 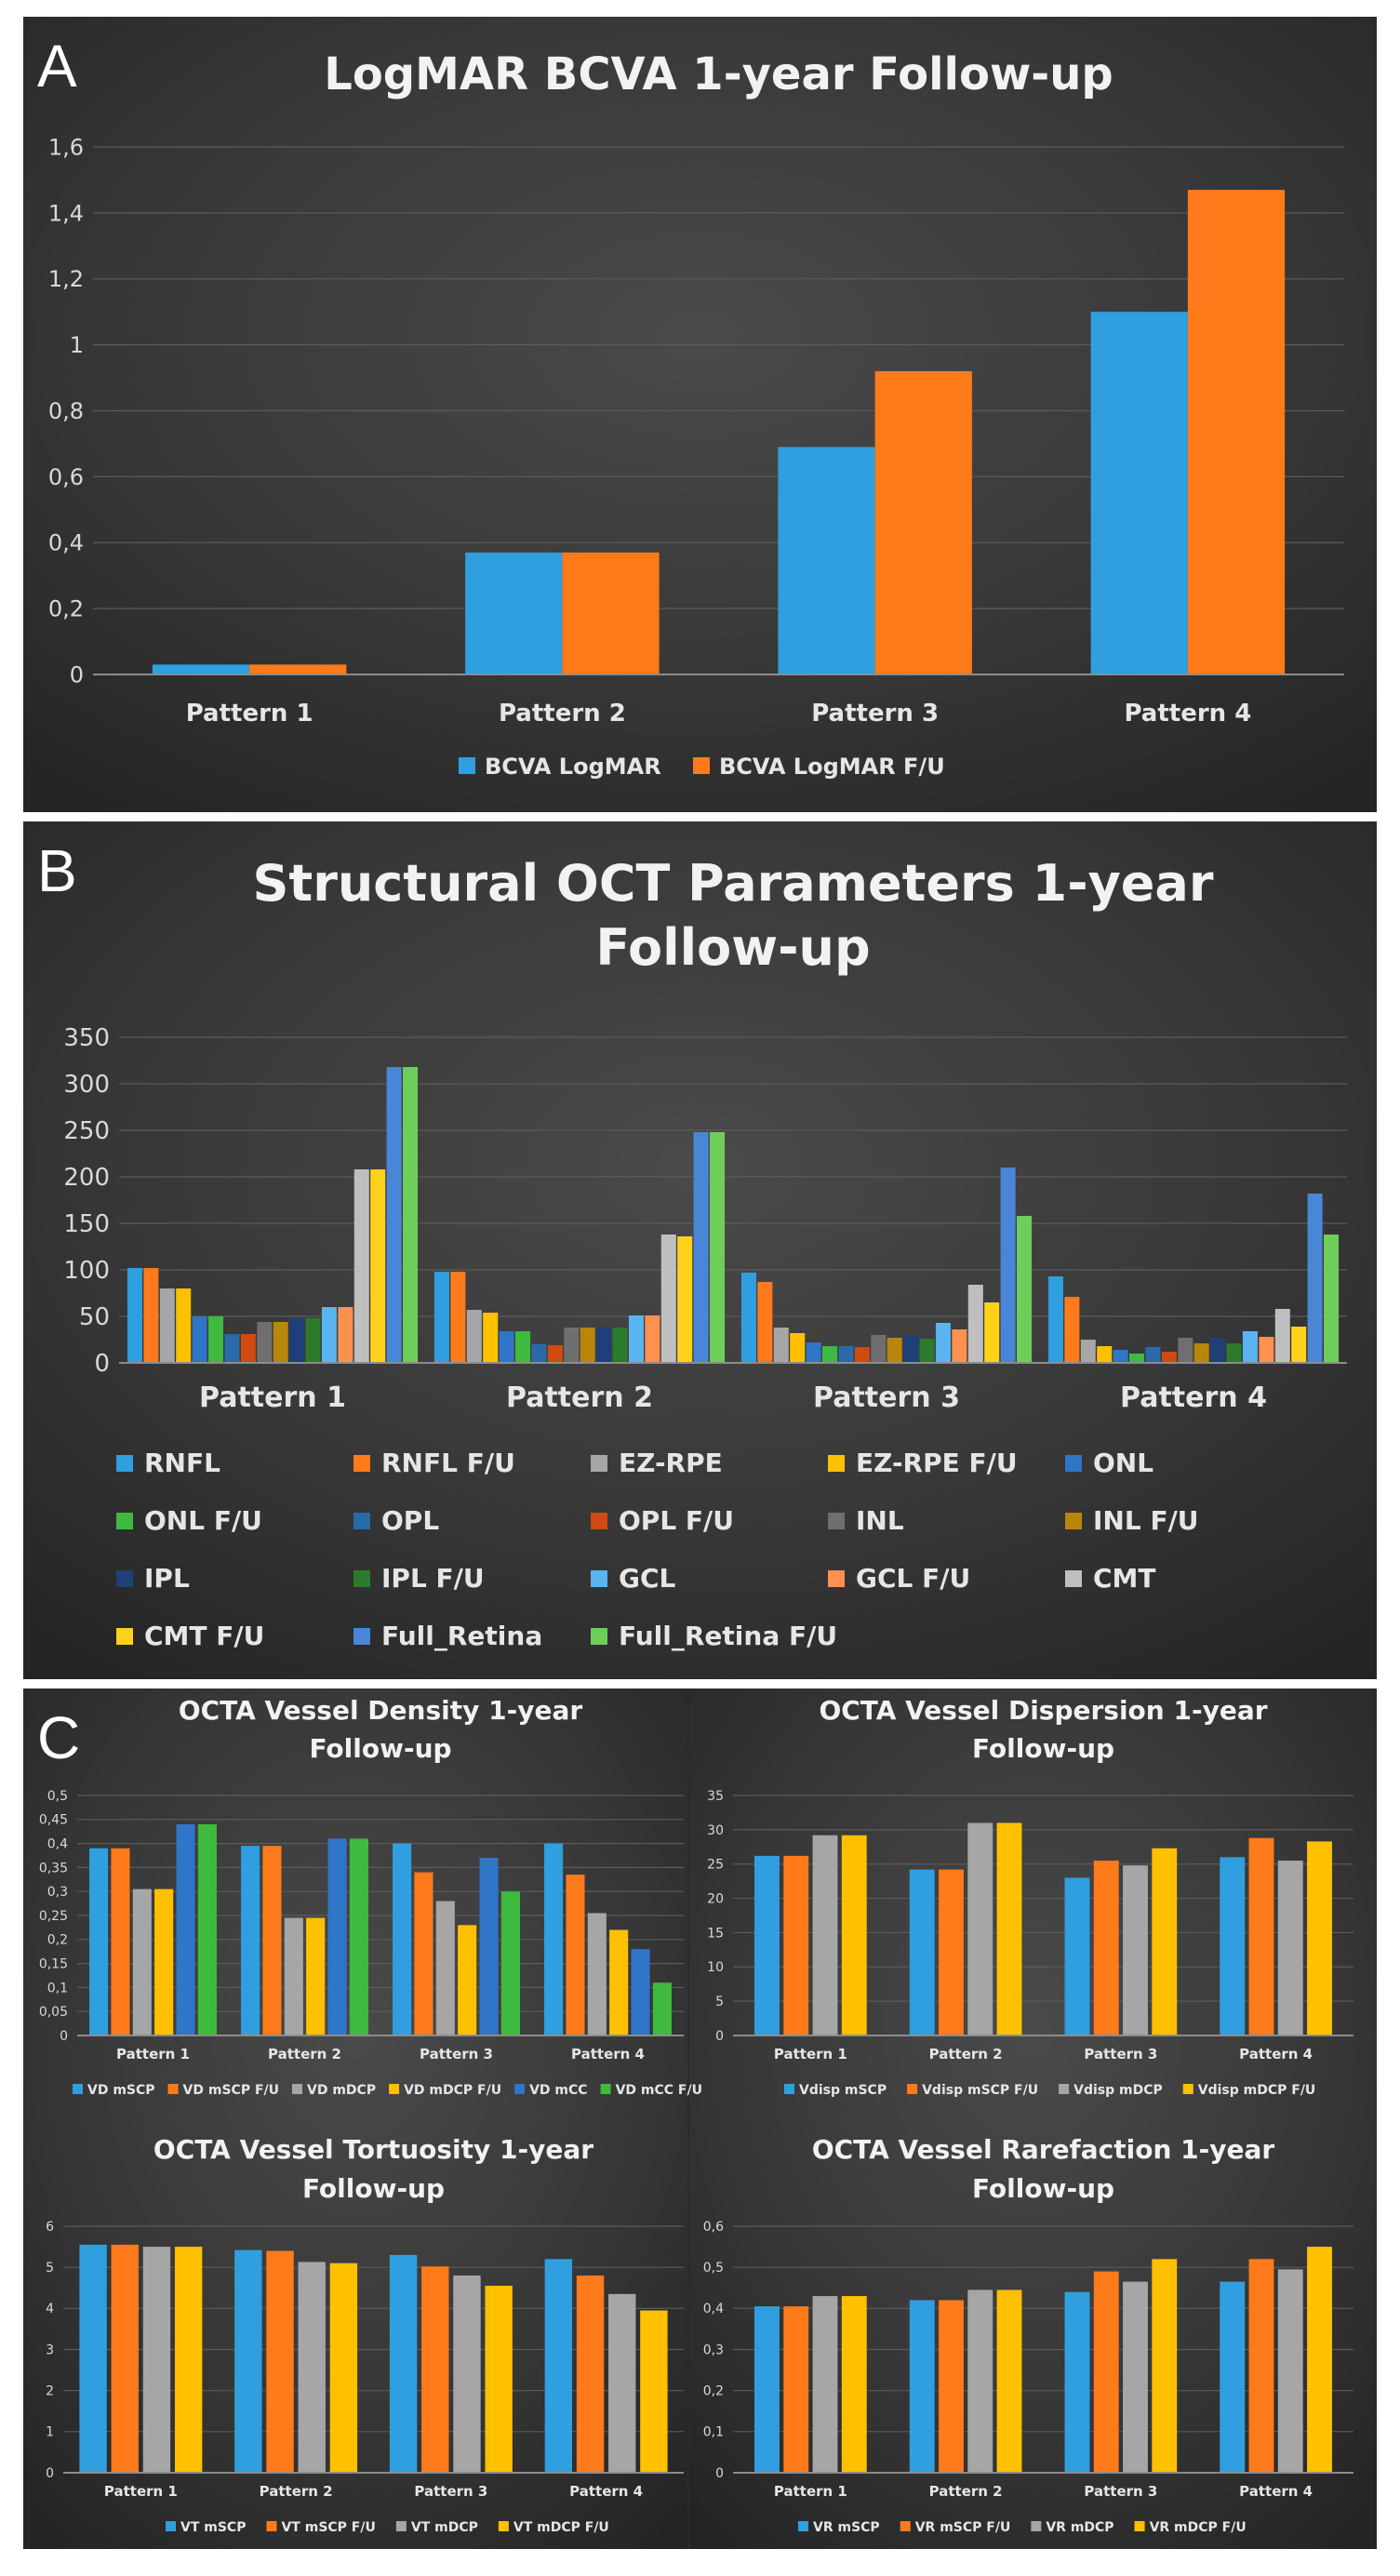 I want to click on y-tick-label: 0,4, so click(x=713, y=2309).